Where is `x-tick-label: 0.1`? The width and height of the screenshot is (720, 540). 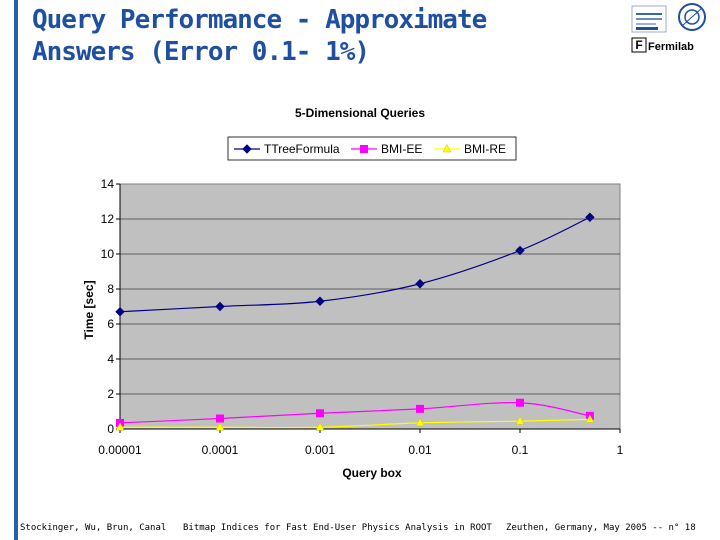 x-tick-label: 0.1 is located at coordinates (520, 450).